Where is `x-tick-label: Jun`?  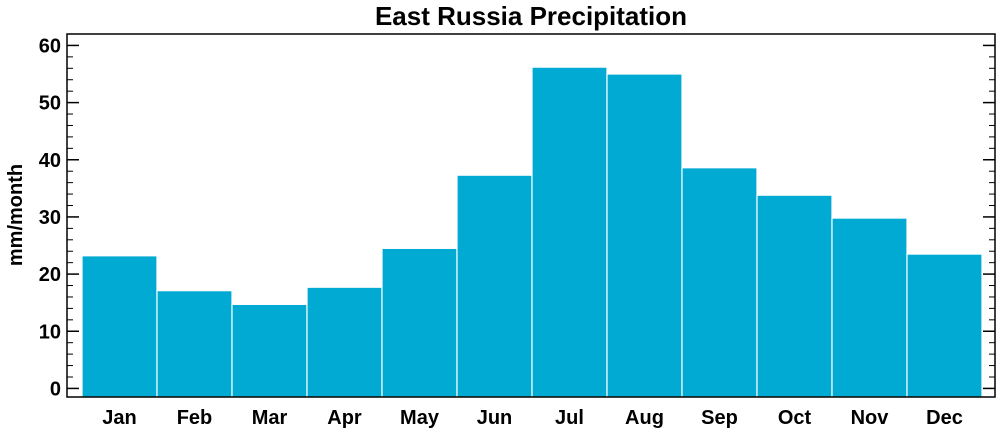 x-tick-label: Jun is located at coordinates (495, 418).